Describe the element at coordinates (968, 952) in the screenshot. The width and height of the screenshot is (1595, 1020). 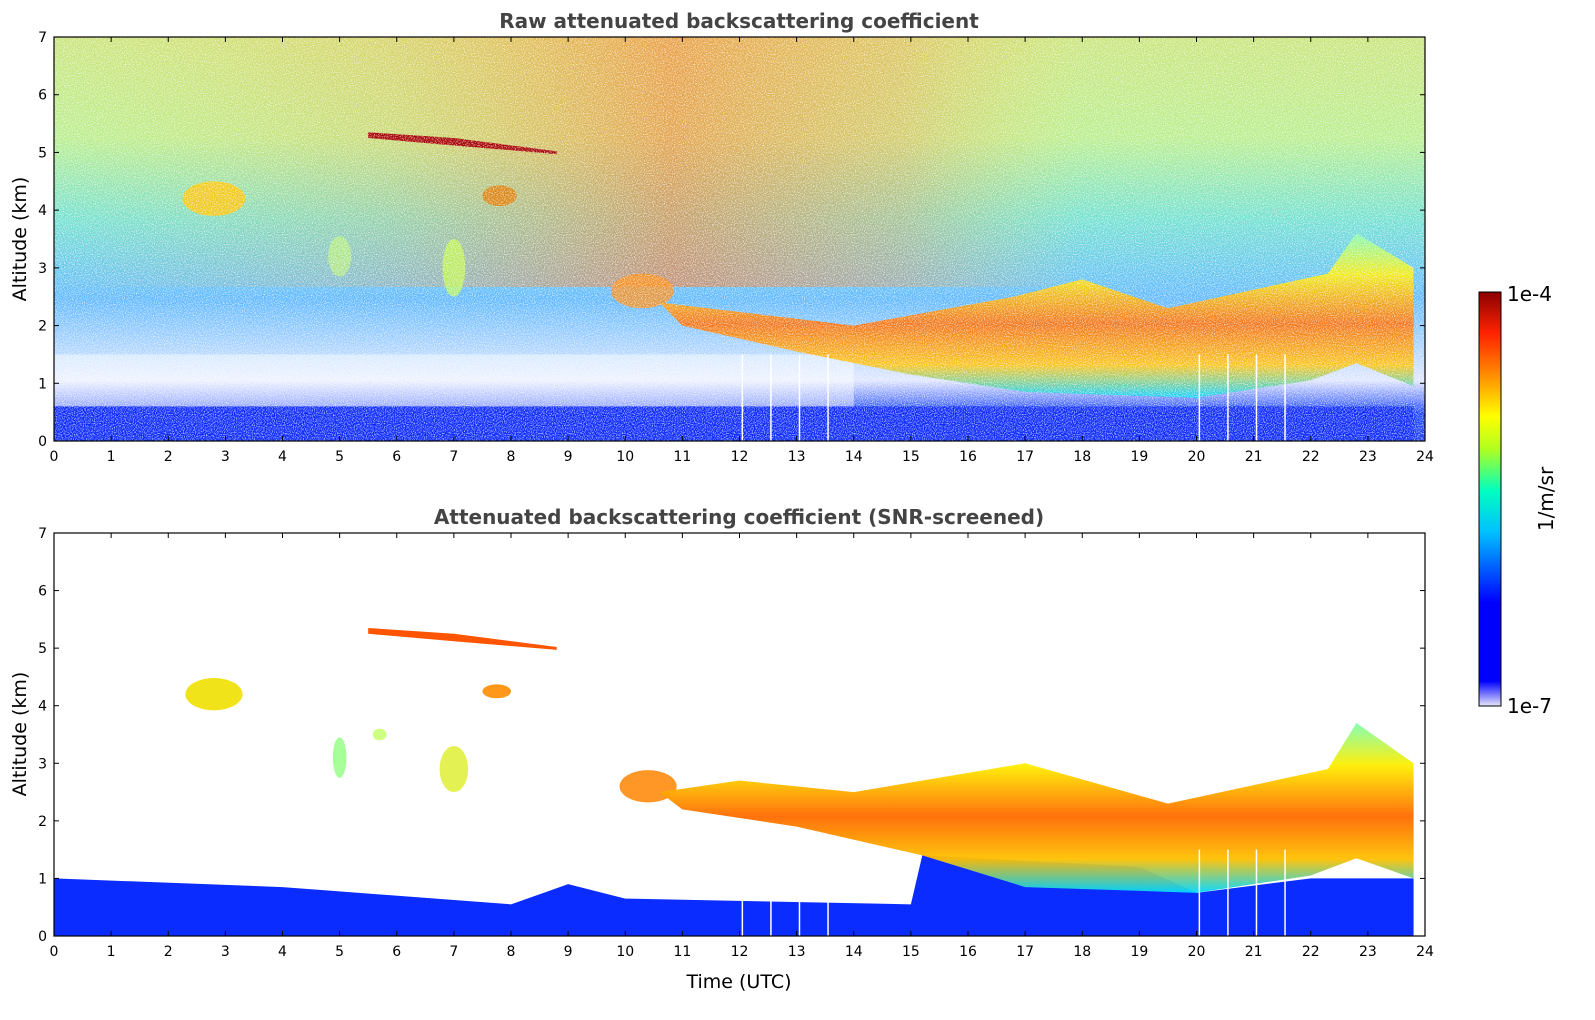
I see `panel2-xtick-label: 16` at that location.